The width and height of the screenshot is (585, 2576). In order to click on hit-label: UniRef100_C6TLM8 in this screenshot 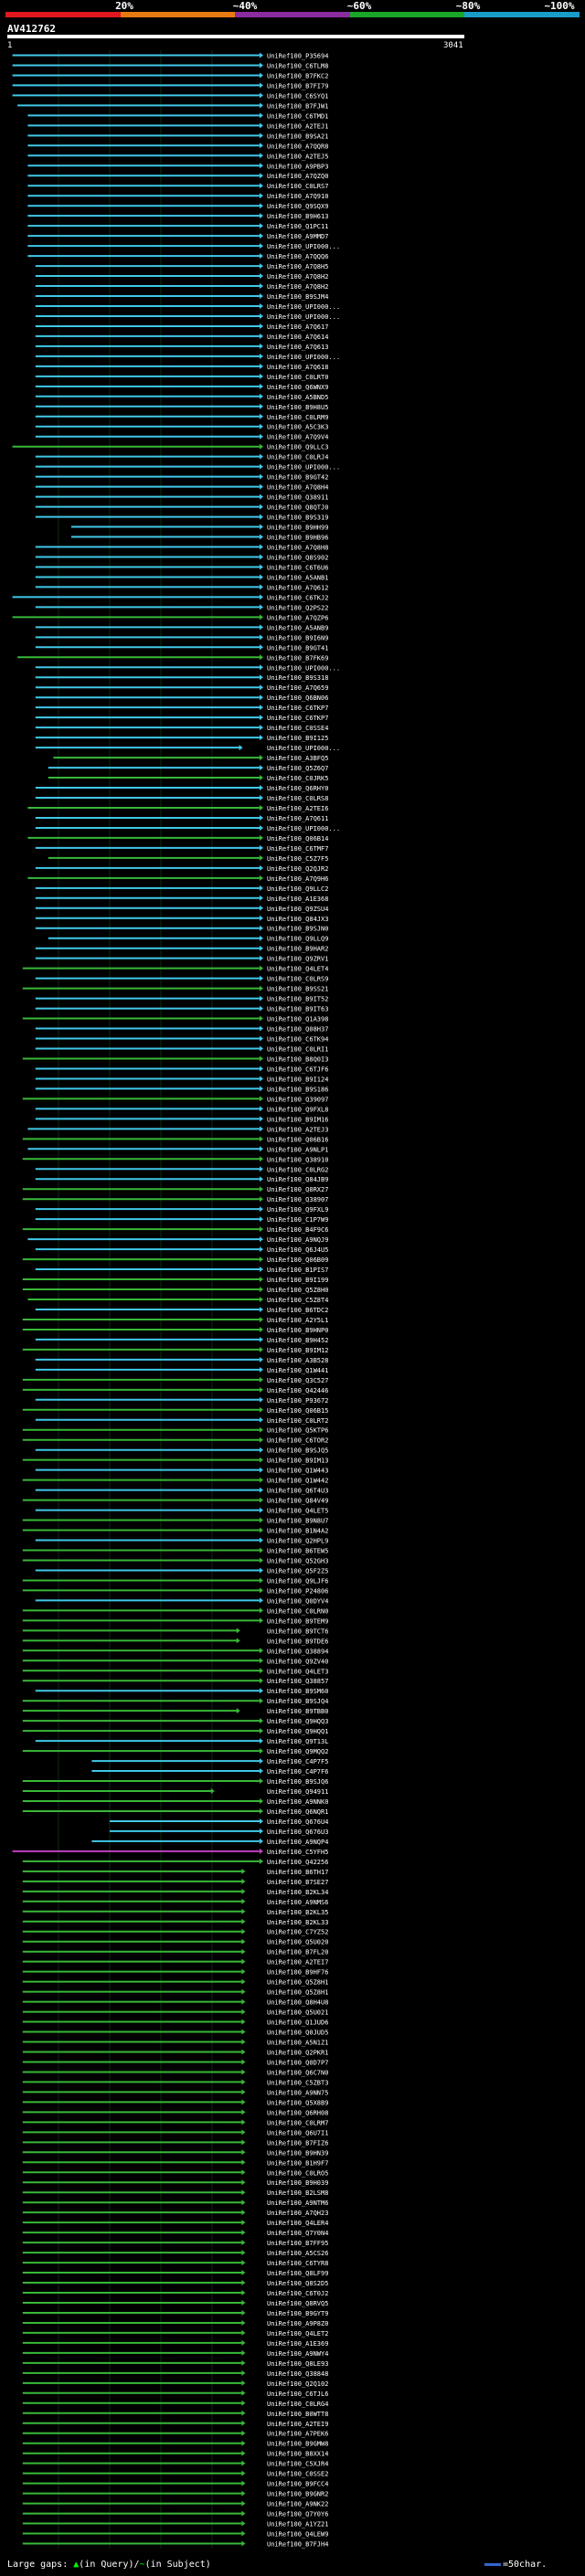, I will do `click(298, 65)`.